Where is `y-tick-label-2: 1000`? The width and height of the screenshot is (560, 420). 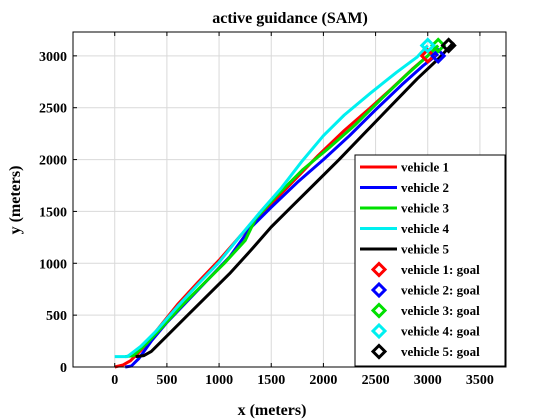
y-tick-label-2: 1000 is located at coordinates (53, 264).